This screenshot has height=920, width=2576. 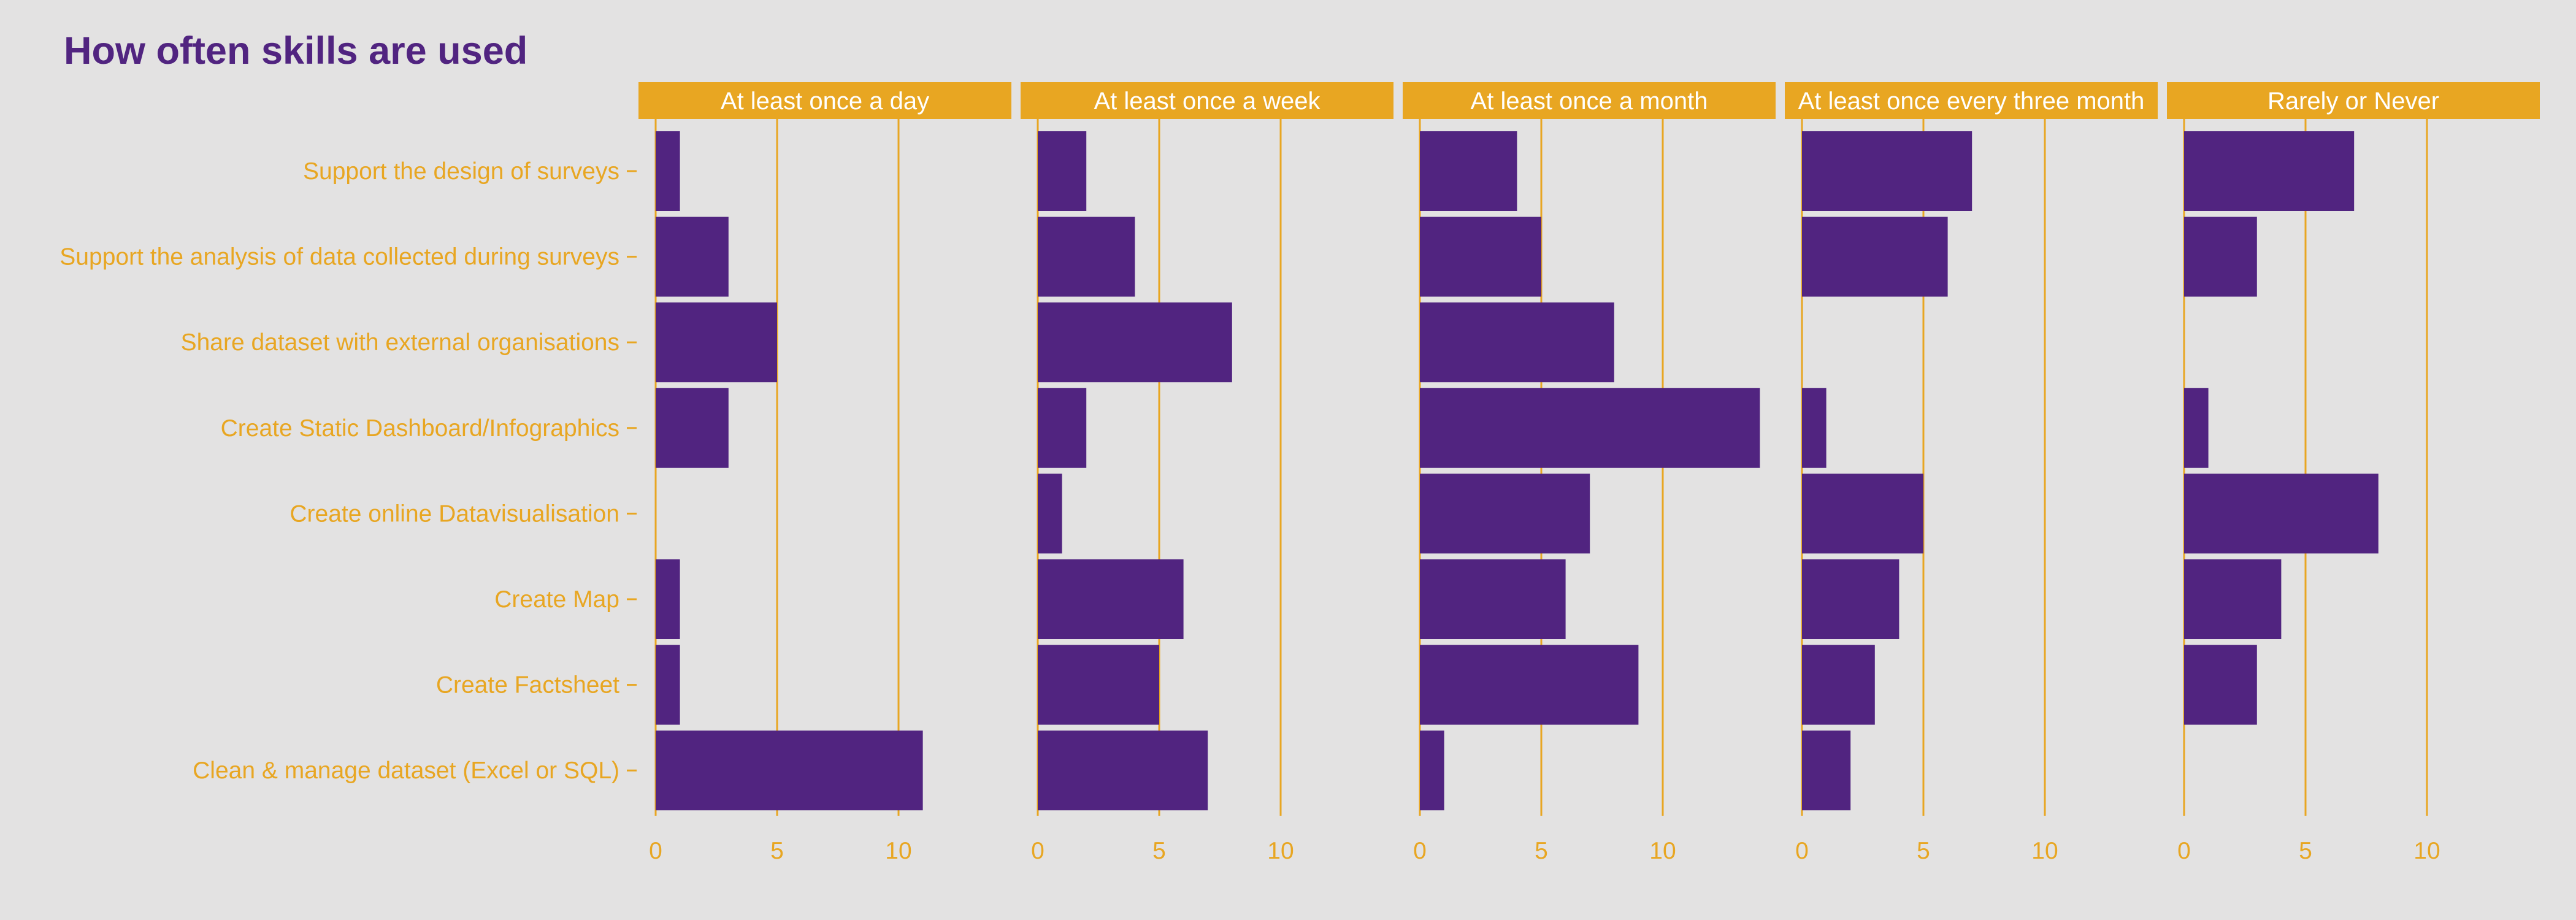 What do you see at coordinates (1971, 473) in the screenshot?
I see `facet-panel: At least once every three month 0 5 10` at bounding box center [1971, 473].